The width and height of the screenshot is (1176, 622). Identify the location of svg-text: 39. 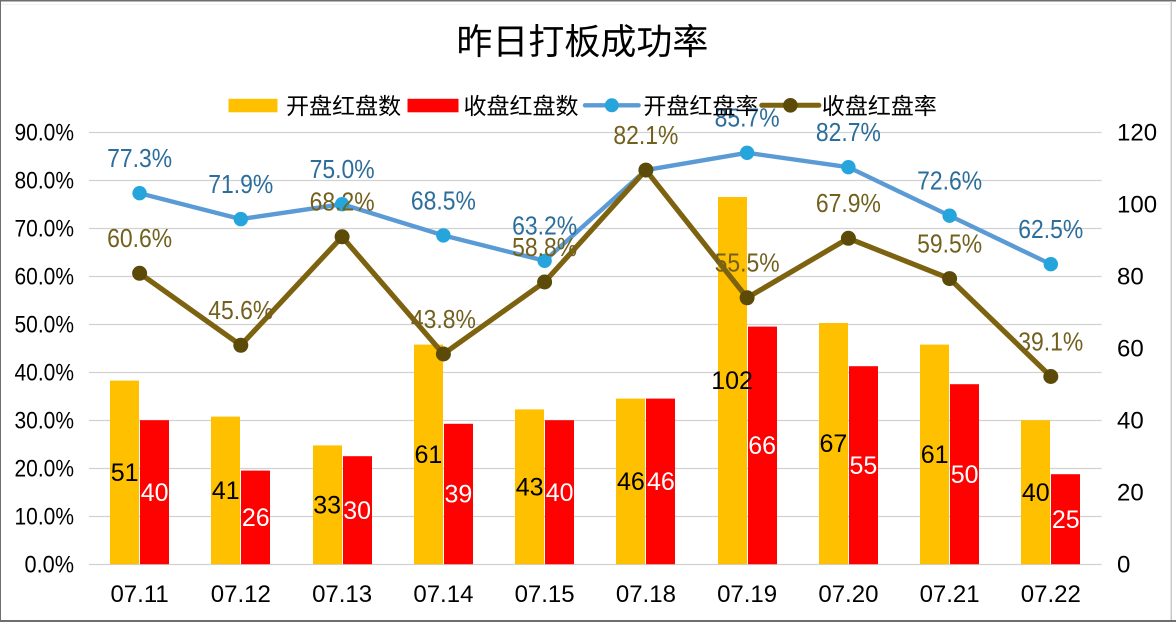
(458, 495).